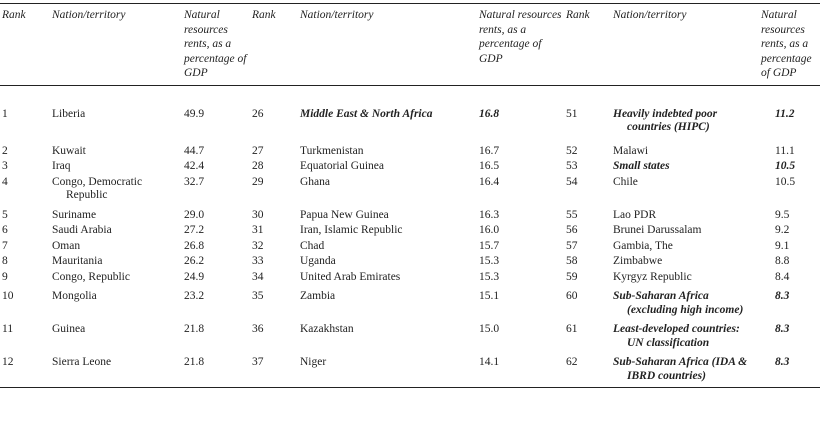  I want to click on nation-cell: Congo, Republic, so click(91, 276).